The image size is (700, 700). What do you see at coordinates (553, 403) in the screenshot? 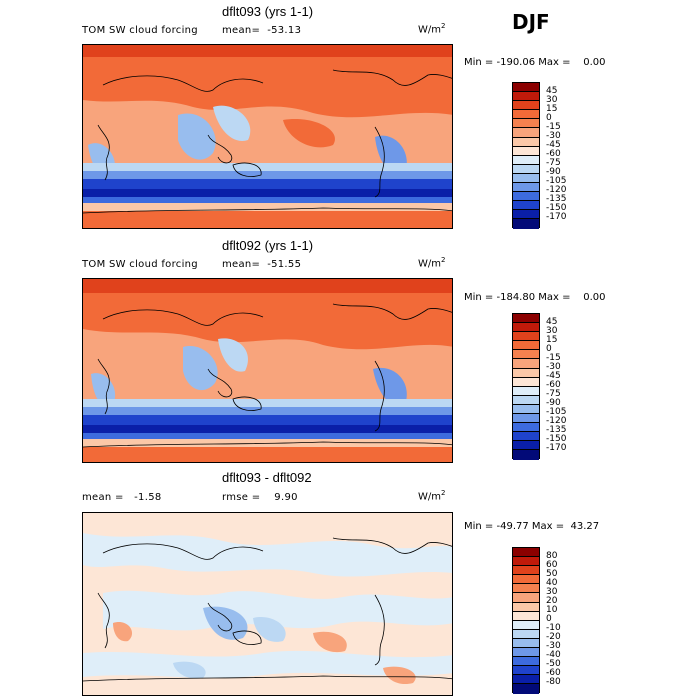
I see `cbar-2-tick: -90` at bounding box center [553, 403].